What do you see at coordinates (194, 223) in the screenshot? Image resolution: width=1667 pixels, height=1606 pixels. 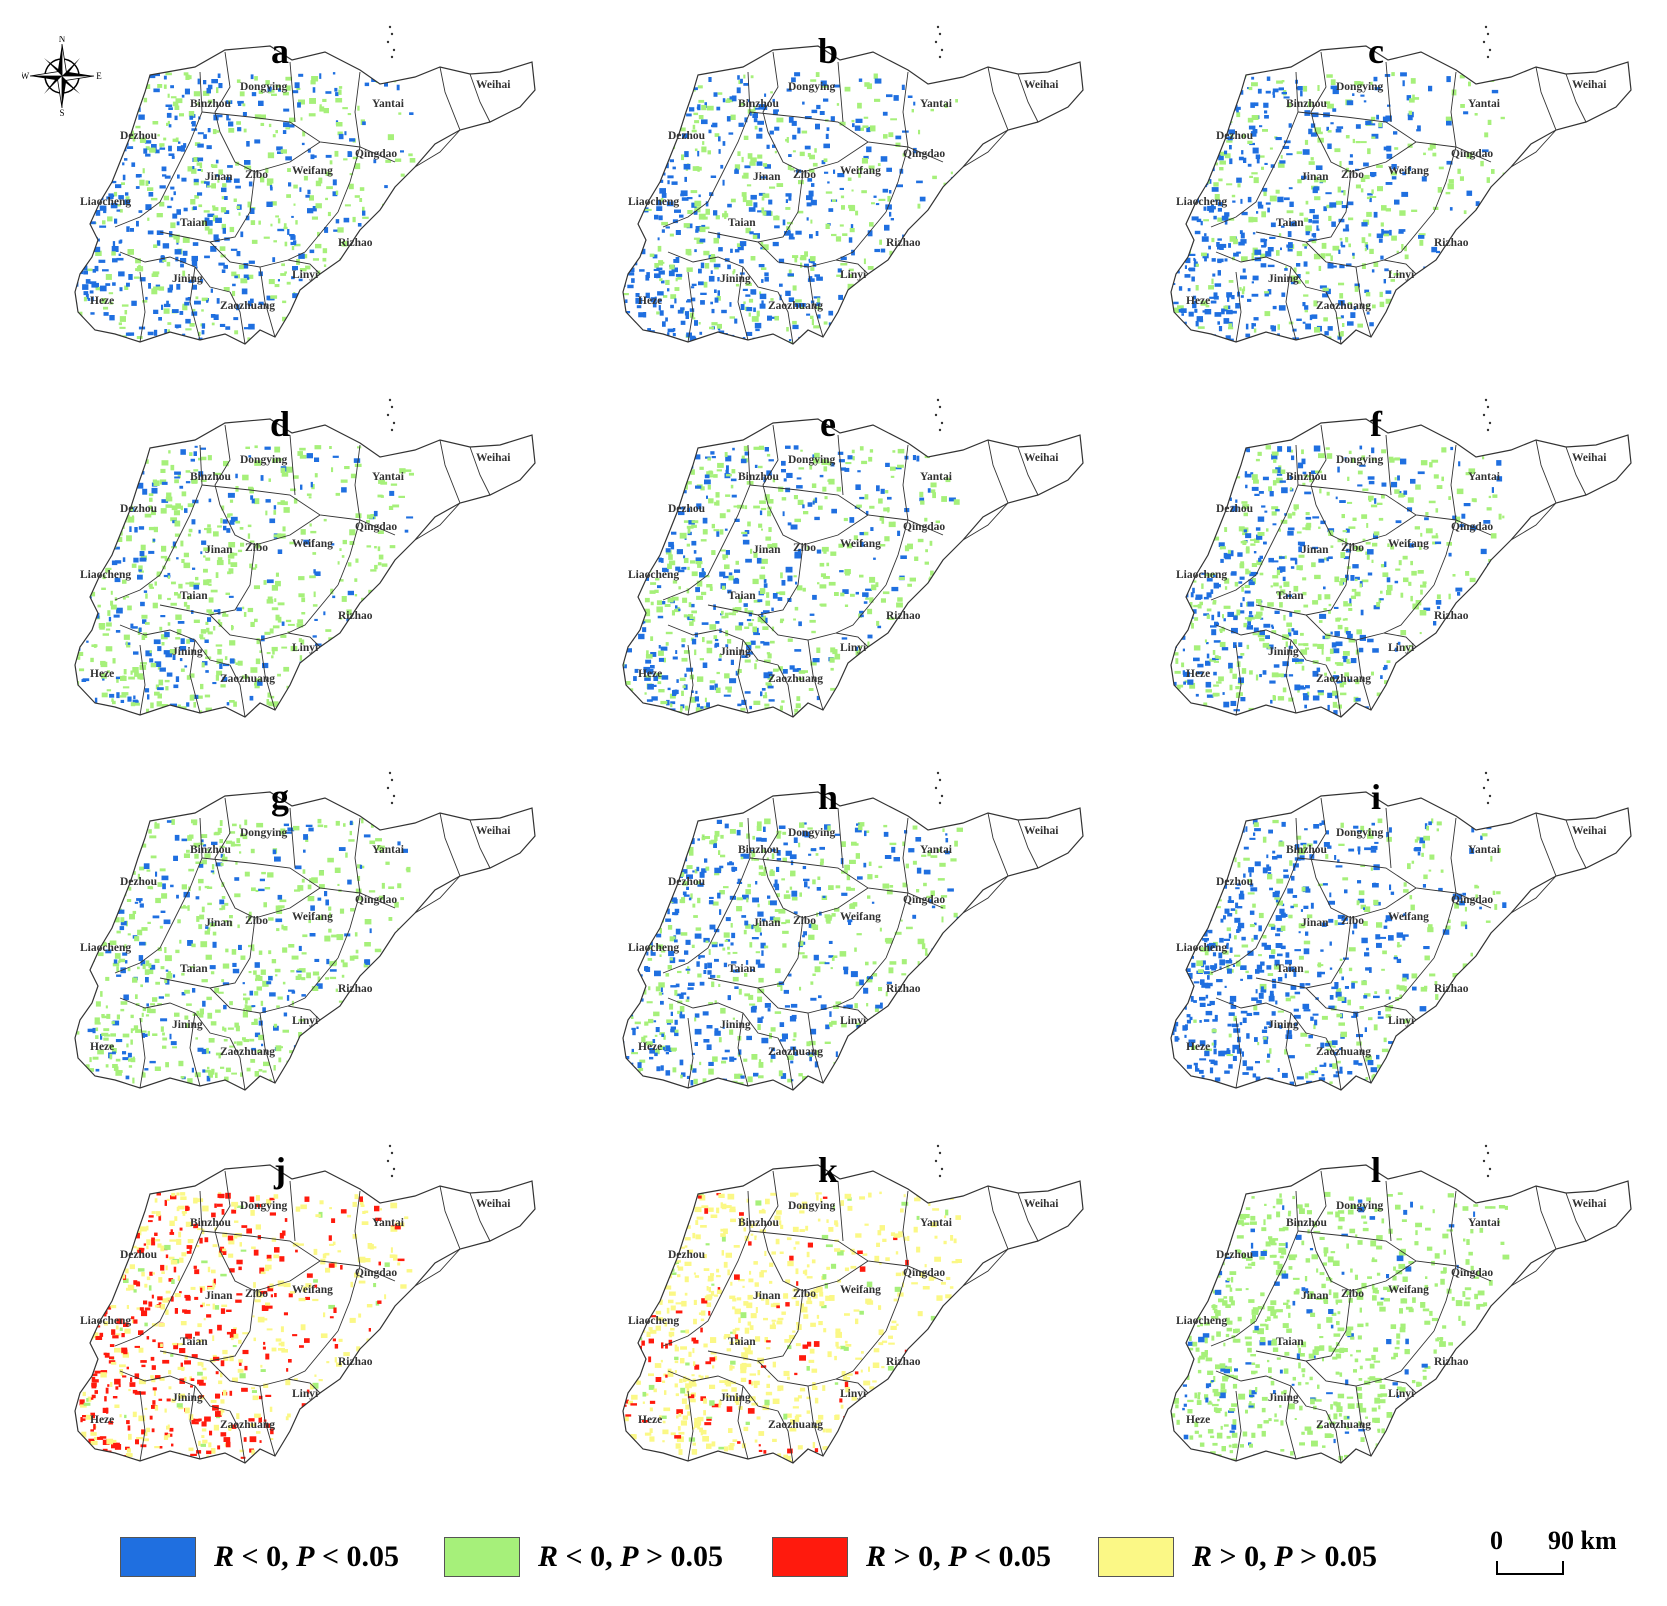 I see `city-label-taian: Taian` at bounding box center [194, 223].